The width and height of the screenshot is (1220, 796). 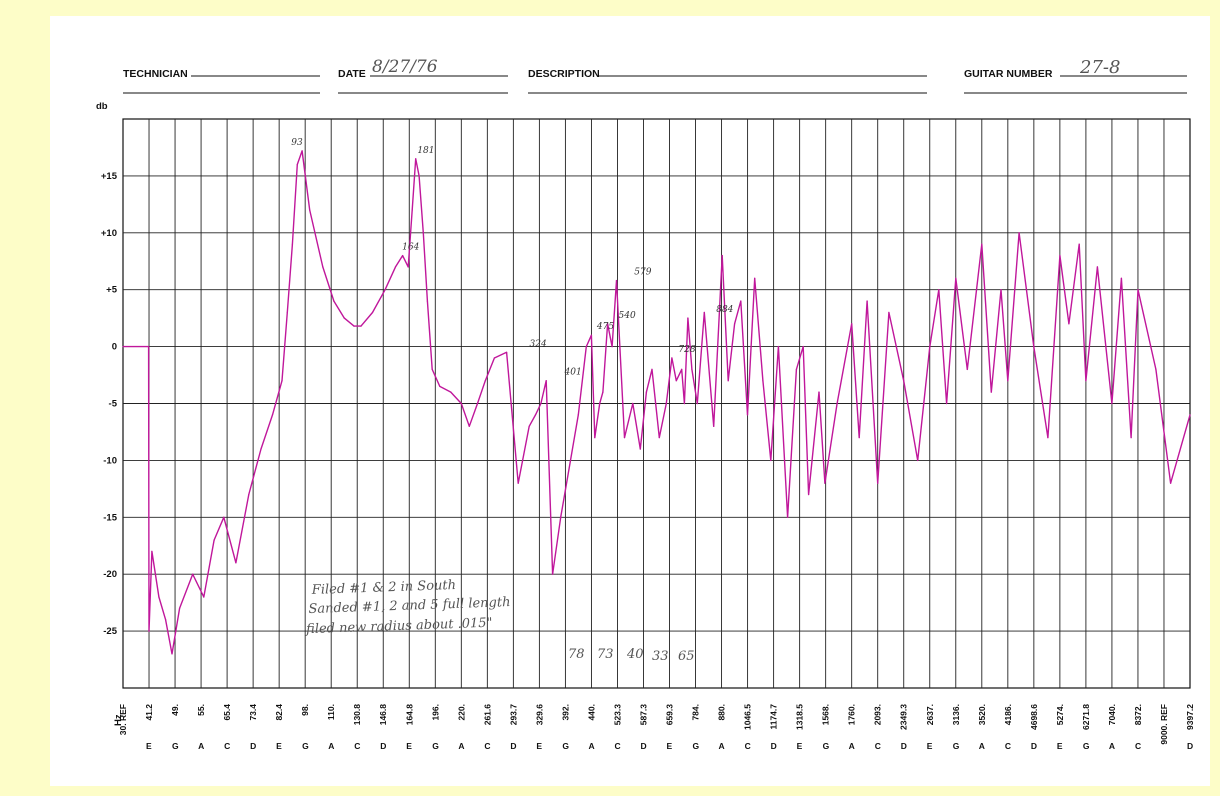 What do you see at coordinates (878, 714) in the screenshot?
I see `x-tick-label: 2093.` at bounding box center [878, 714].